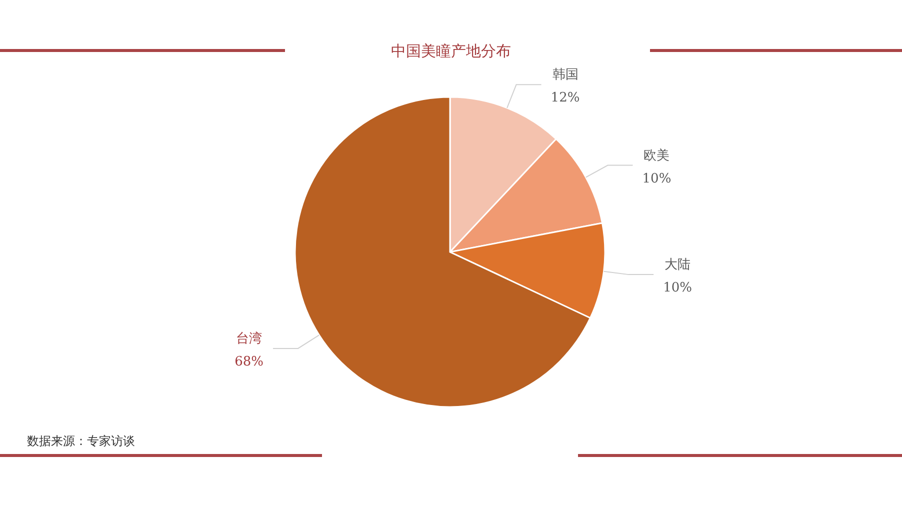 Image resolution: width=902 pixels, height=506 pixels. What do you see at coordinates (565, 98) in the screenshot?
I see `data-label: 12%` at bounding box center [565, 98].